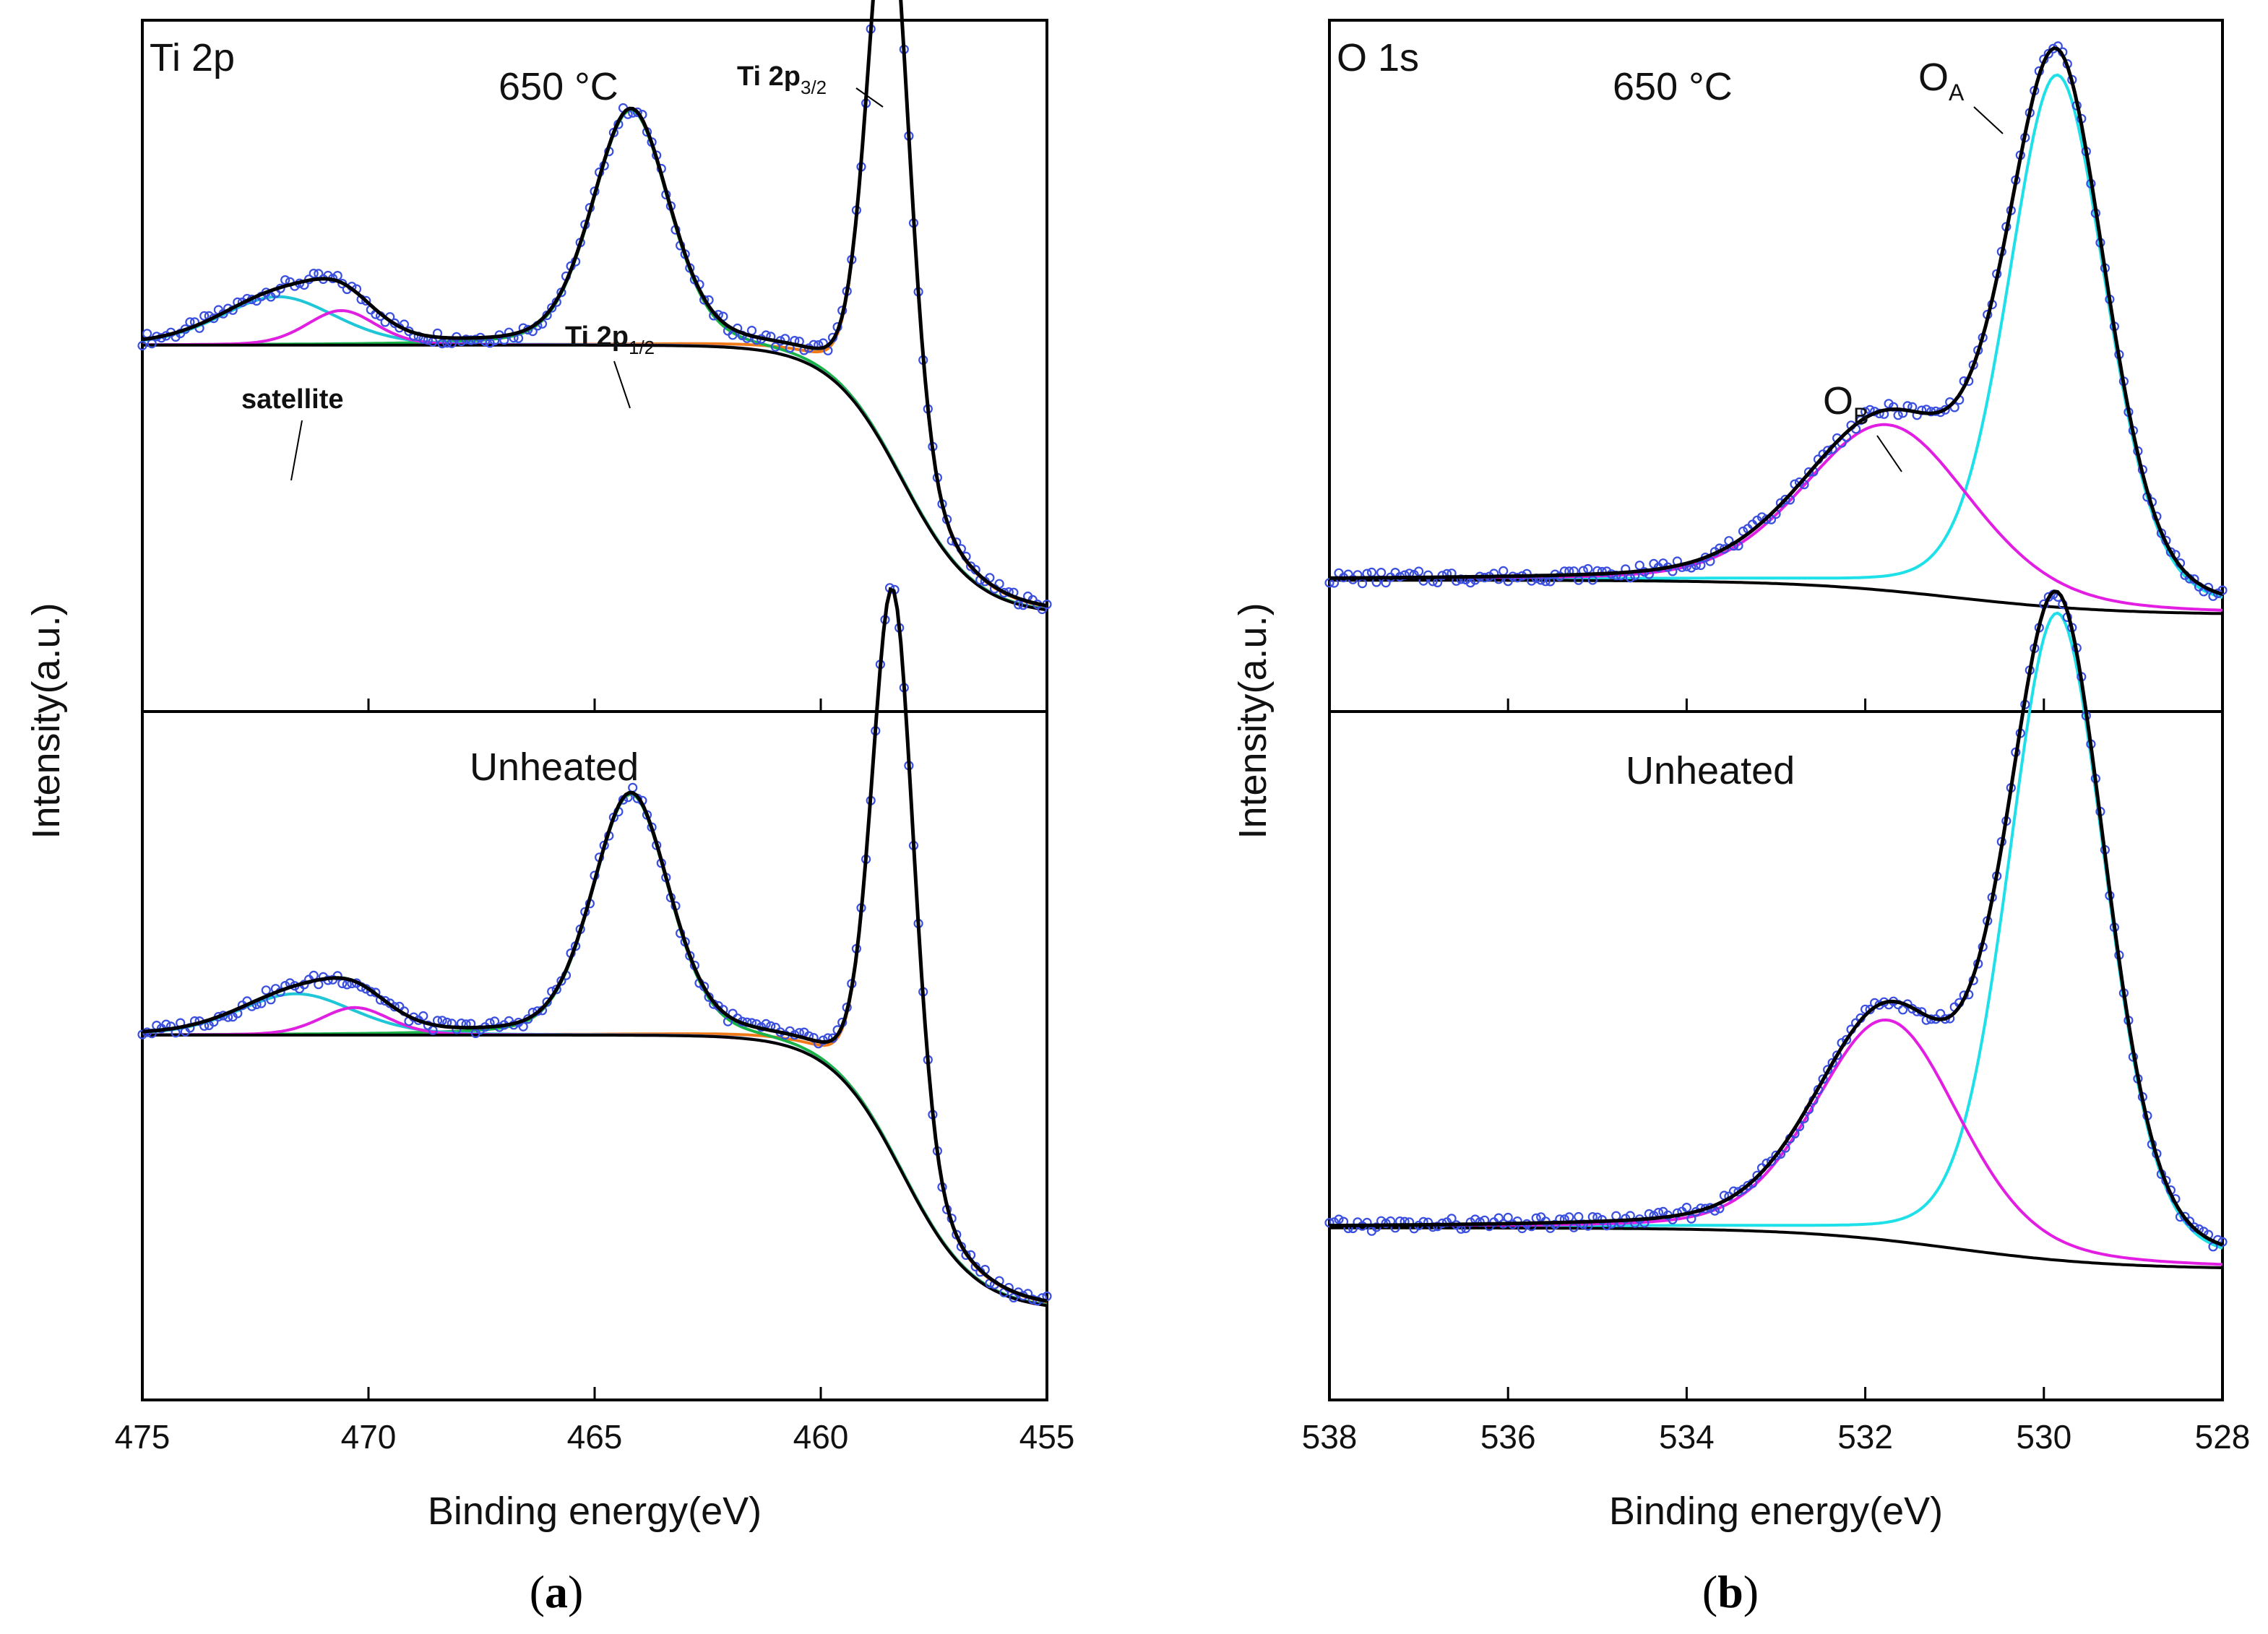  I want to click on satellite-annotation: satellite, so click(292, 399).